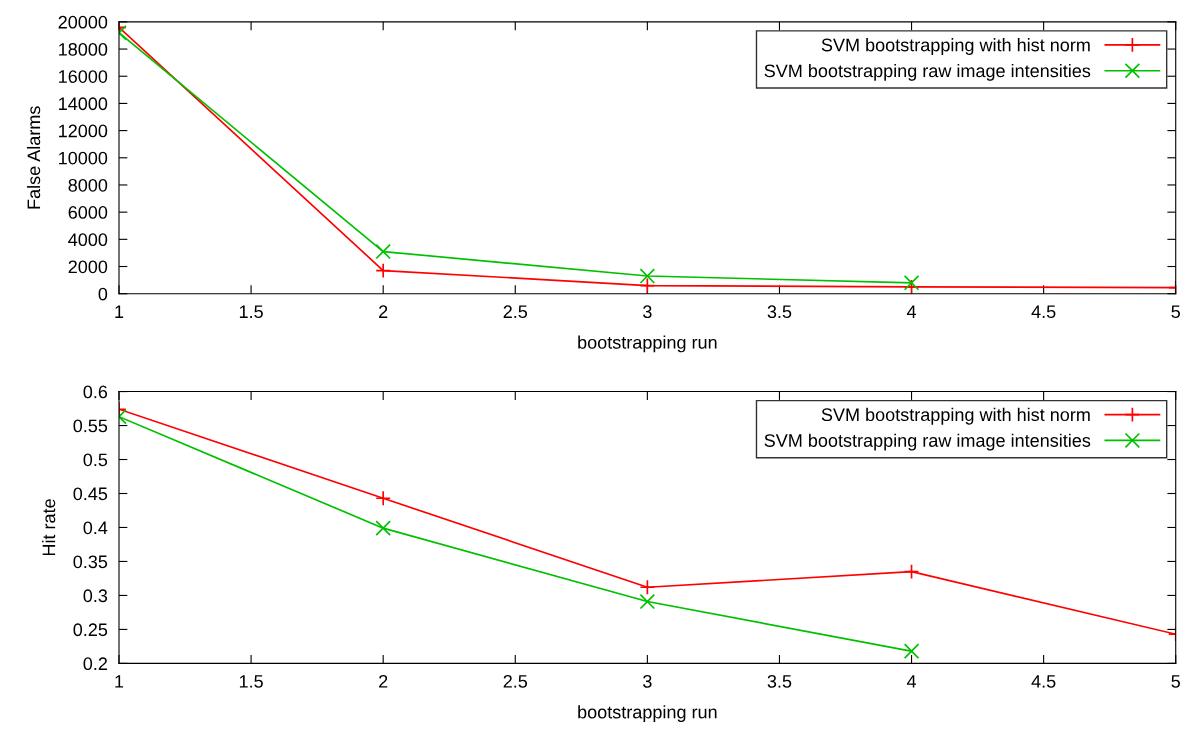 The image size is (1190, 729). What do you see at coordinates (90, 426) in the screenshot?
I see `y-tick-label: 0.55` at bounding box center [90, 426].